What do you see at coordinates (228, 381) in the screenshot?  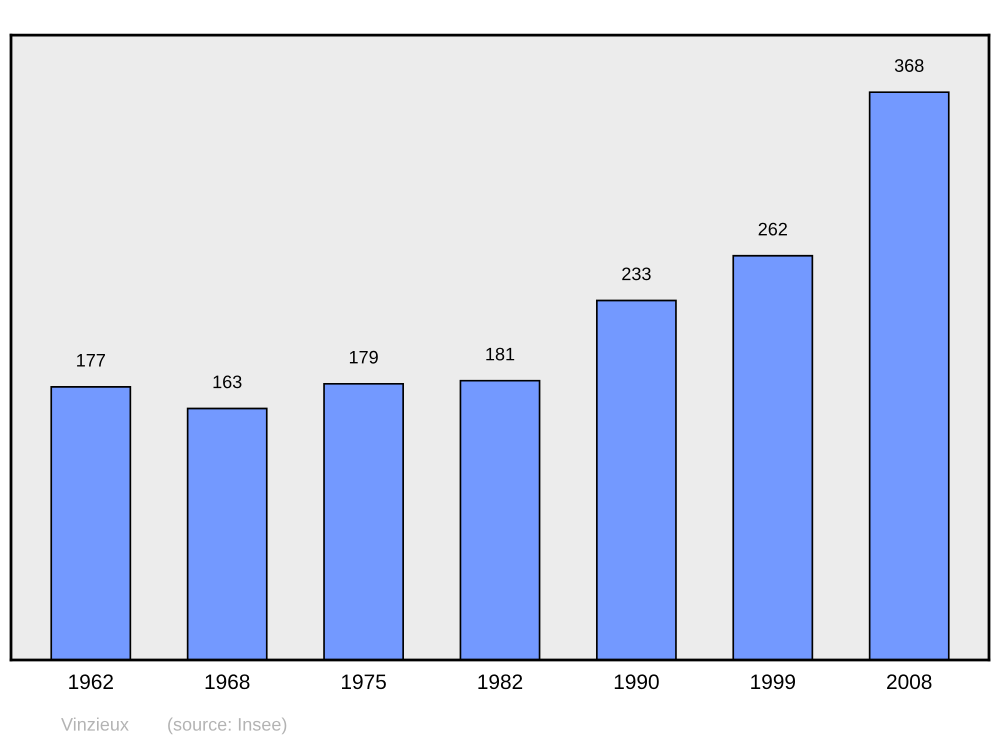 I see `data-label: 163` at bounding box center [228, 381].